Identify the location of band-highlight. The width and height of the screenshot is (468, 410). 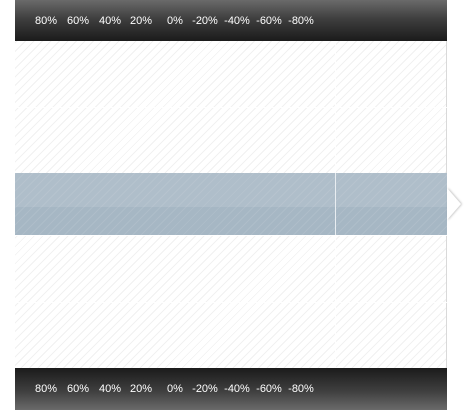
(231, 190).